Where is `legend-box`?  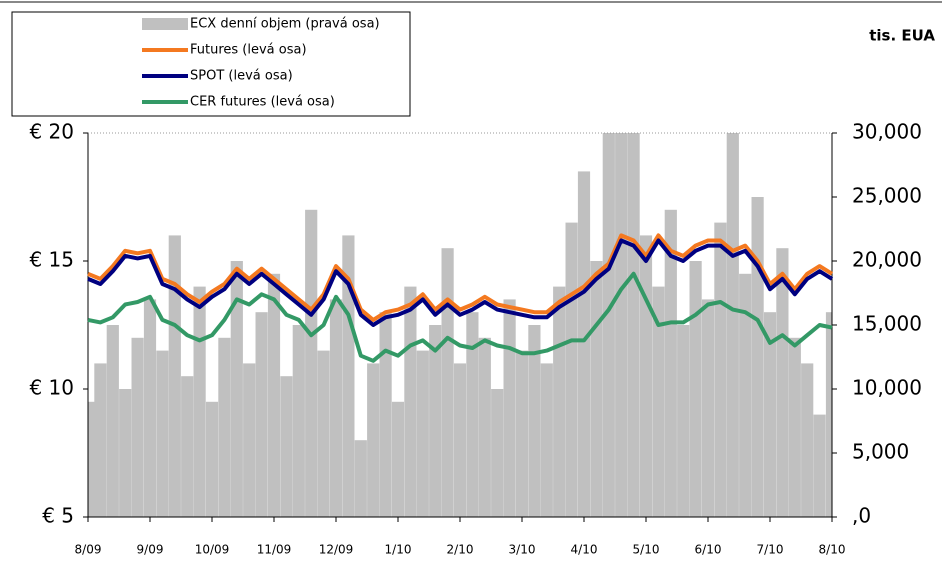 legend-box is located at coordinates (211, 64).